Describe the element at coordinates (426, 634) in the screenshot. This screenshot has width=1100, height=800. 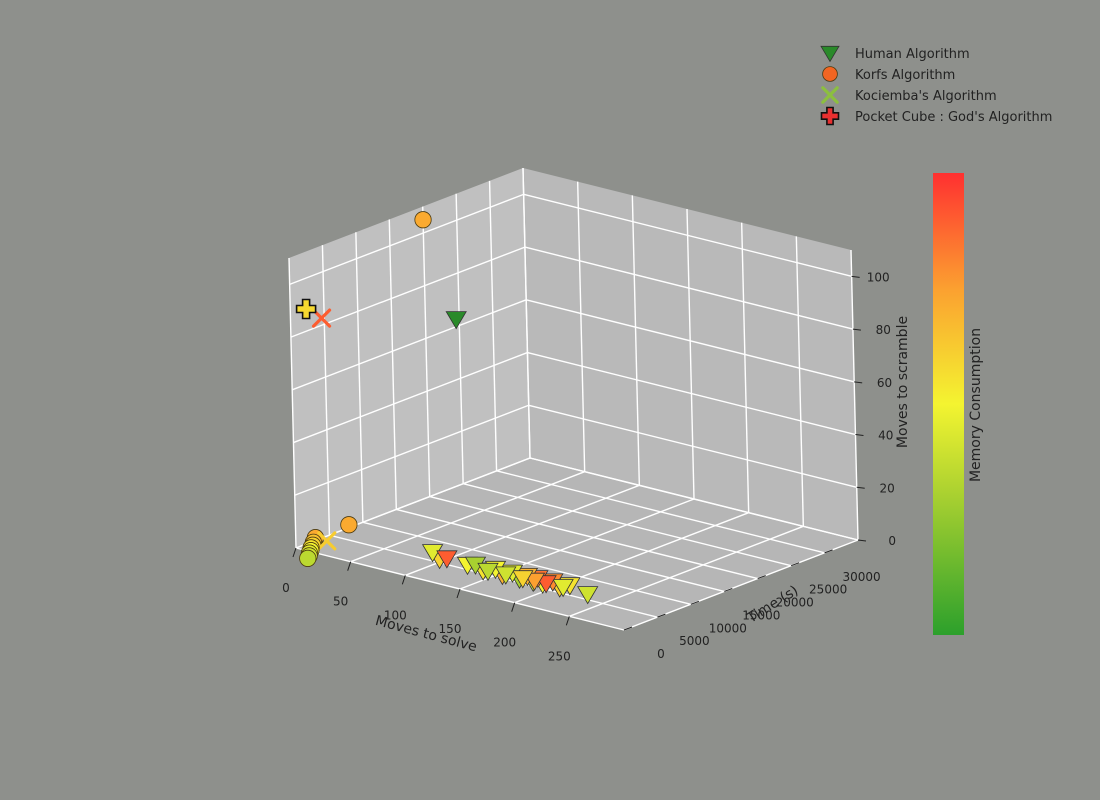
I see `x-axis-label: Moves to solve` at that location.